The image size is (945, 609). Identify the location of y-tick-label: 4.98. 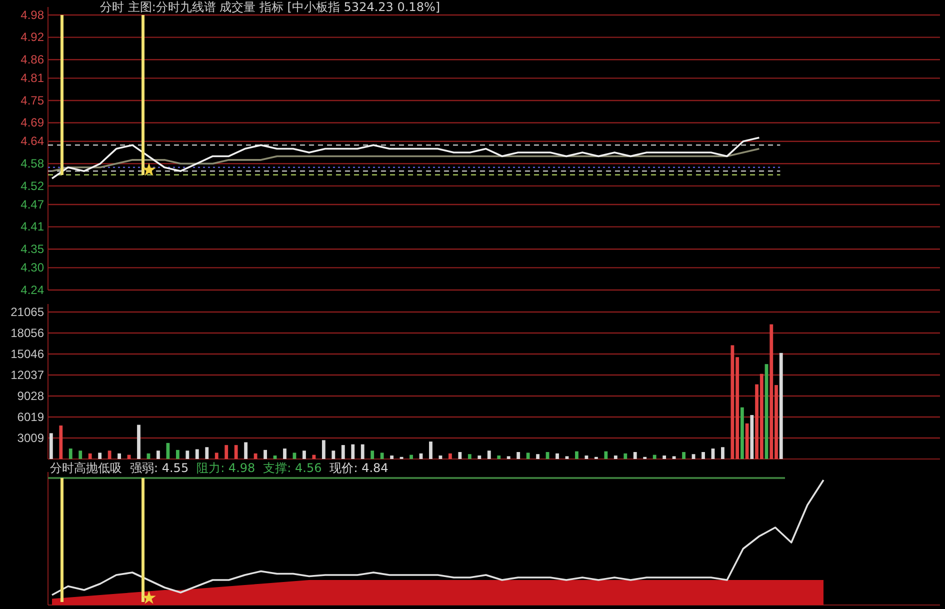
(32, 15).